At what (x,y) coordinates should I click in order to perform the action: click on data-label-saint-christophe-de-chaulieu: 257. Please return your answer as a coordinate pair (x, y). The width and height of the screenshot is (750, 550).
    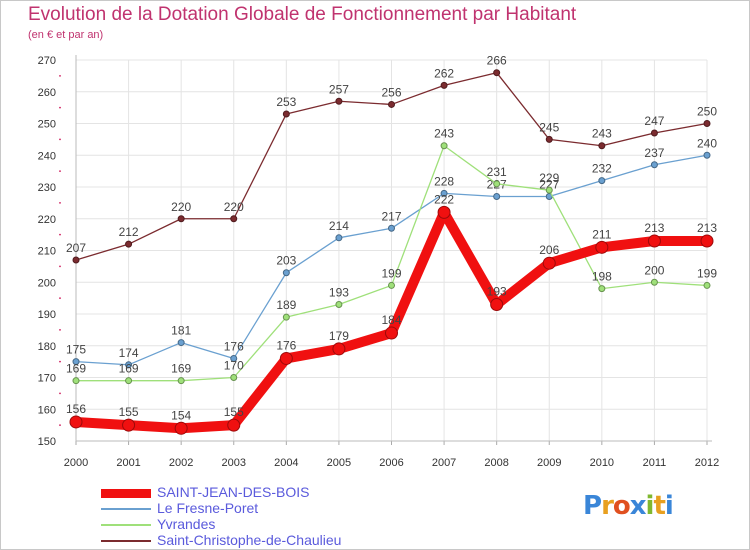
    Looking at the image, I should click on (339, 89).